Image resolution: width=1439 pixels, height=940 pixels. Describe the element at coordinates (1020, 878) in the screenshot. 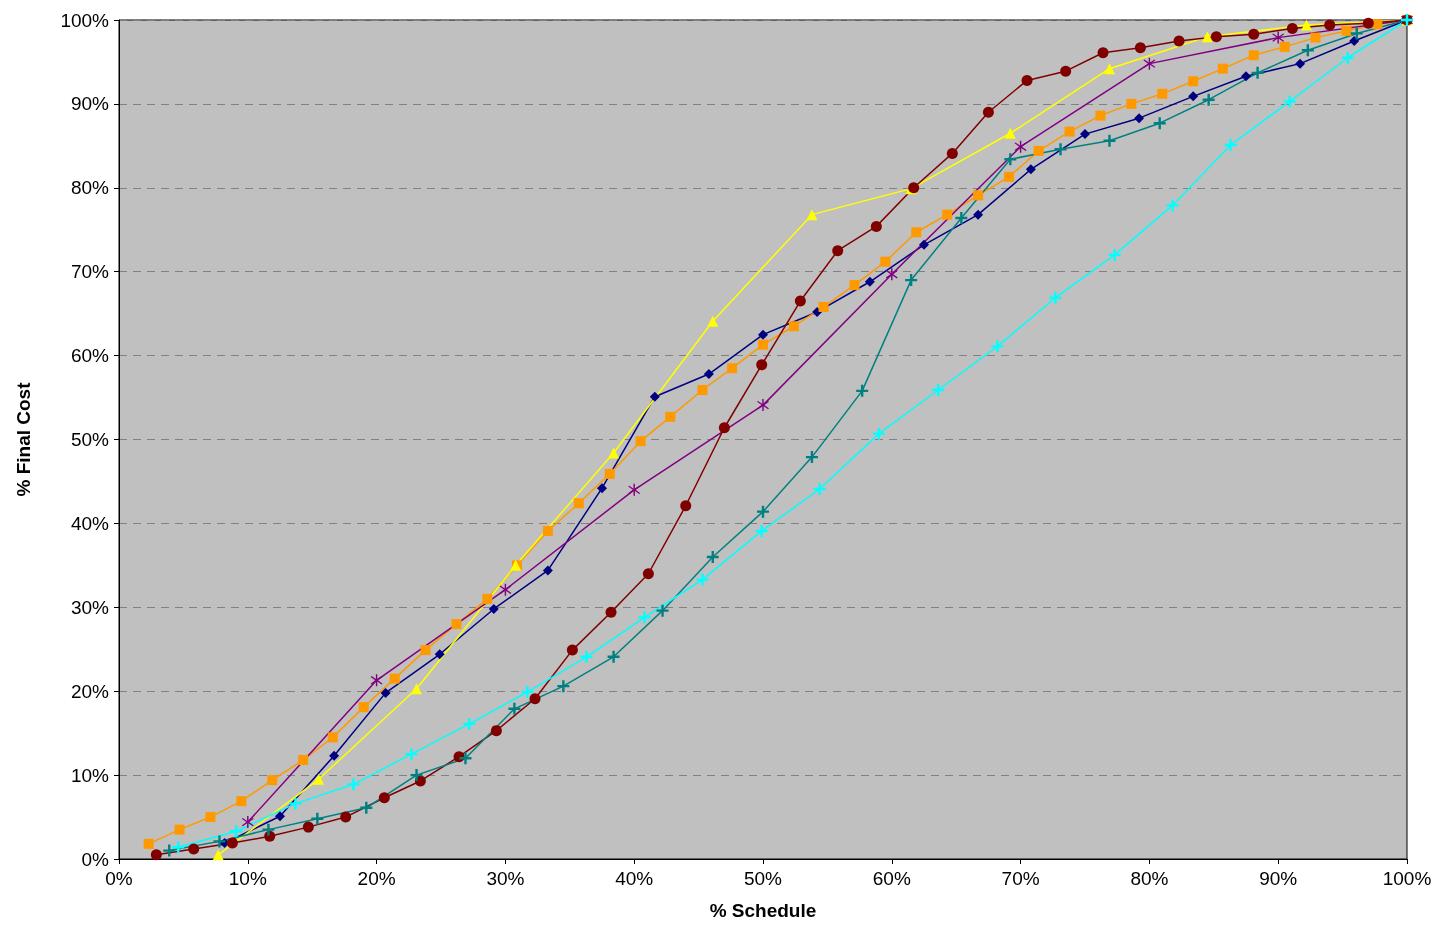

I see `x-tick-label: 70%` at that location.